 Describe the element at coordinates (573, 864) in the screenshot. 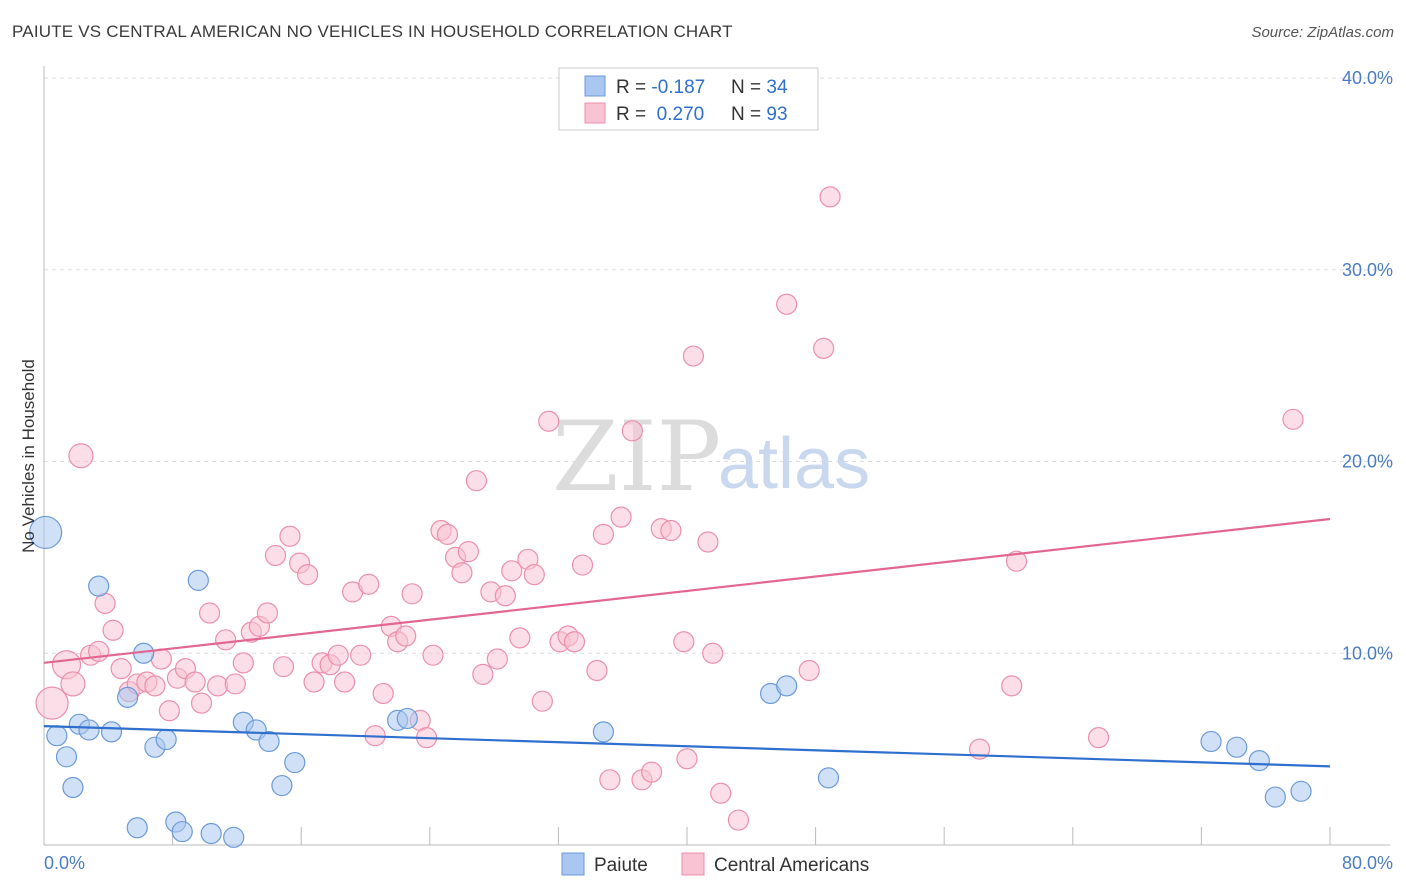

I see `bottom-legend-swatch-paiute` at that location.